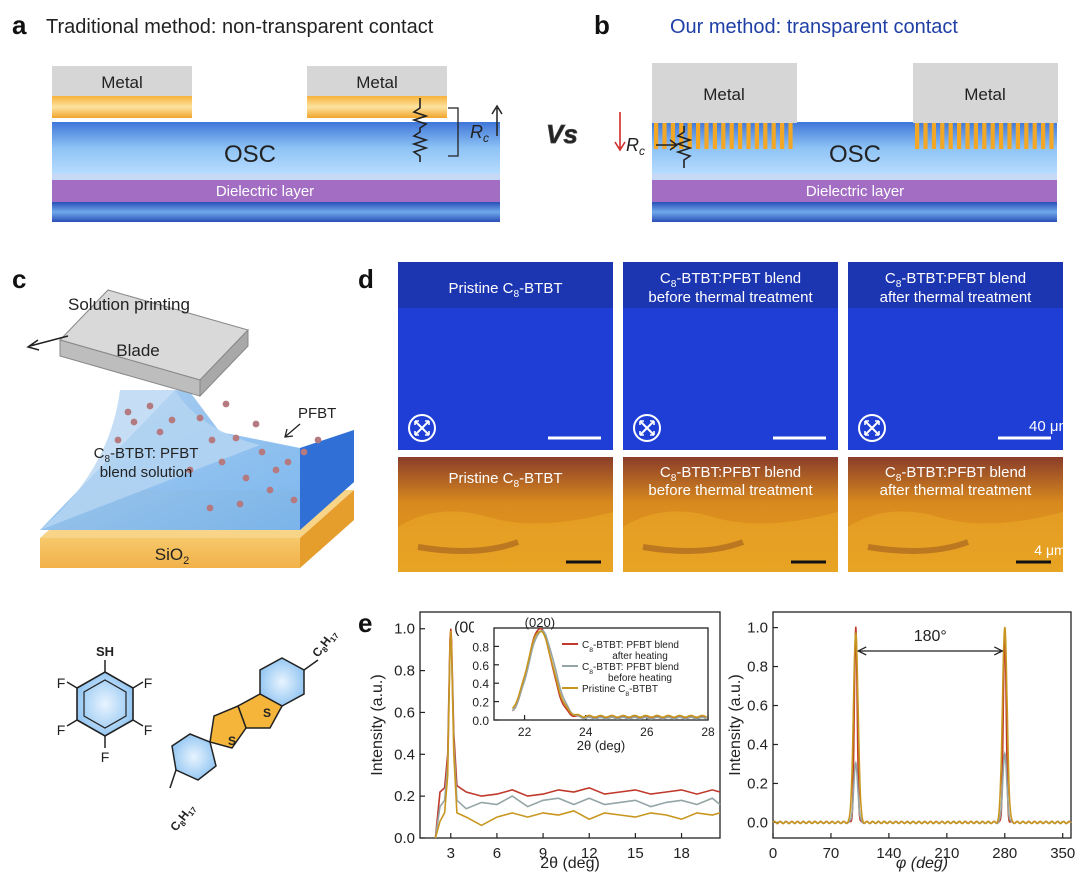 This screenshot has width=1080, height=872. What do you see at coordinates (730, 490) in the screenshot?
I see `afm-caption-line2: before thermal treatment` at bounding box center [730, 490].